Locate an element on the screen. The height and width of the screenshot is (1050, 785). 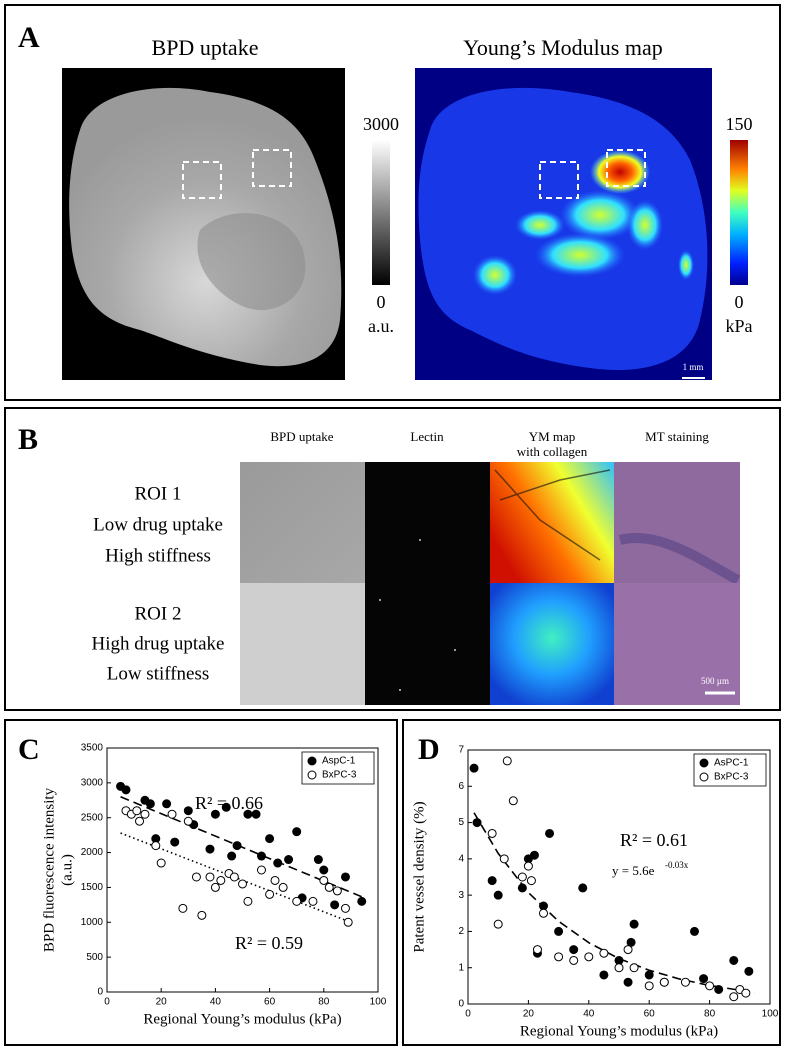
colorbar-max: 150 is located at coordinates (739, 124).